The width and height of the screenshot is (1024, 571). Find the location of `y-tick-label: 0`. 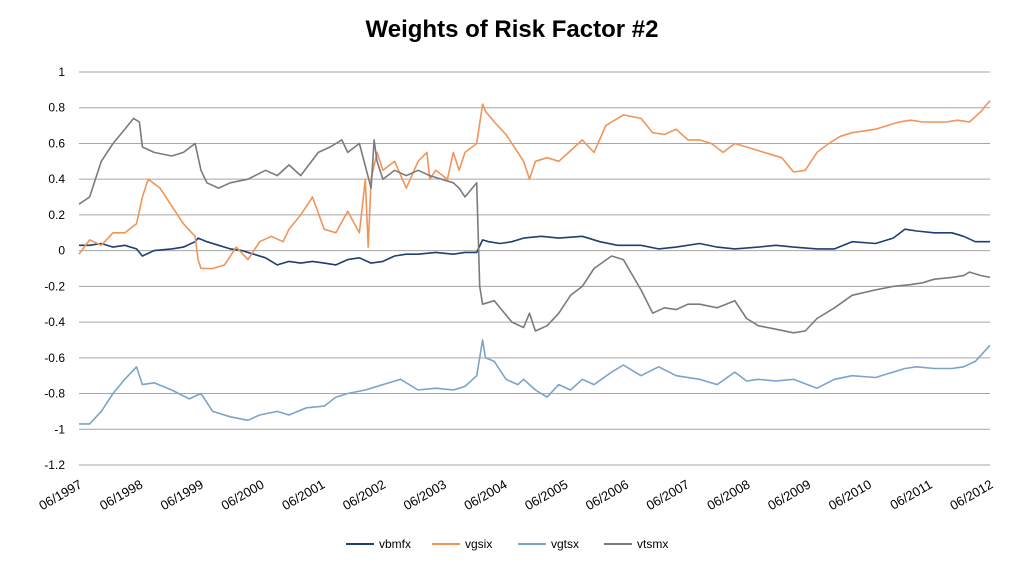

y-tick-label: 0 is located at coordinates (61, 251).